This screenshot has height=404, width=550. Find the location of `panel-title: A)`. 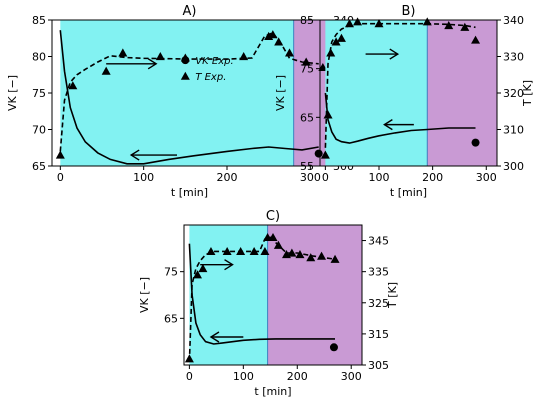

panel-title: A) is located at coordinates (190, 11).